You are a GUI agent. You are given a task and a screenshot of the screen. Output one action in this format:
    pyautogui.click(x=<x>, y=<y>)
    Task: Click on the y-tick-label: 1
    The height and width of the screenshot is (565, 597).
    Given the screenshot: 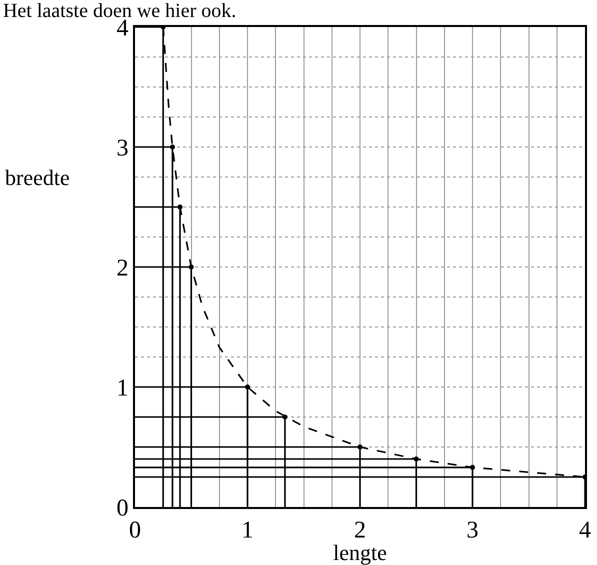 What is the action you would take?
    pyautogui.click(x=122, y=388)
    